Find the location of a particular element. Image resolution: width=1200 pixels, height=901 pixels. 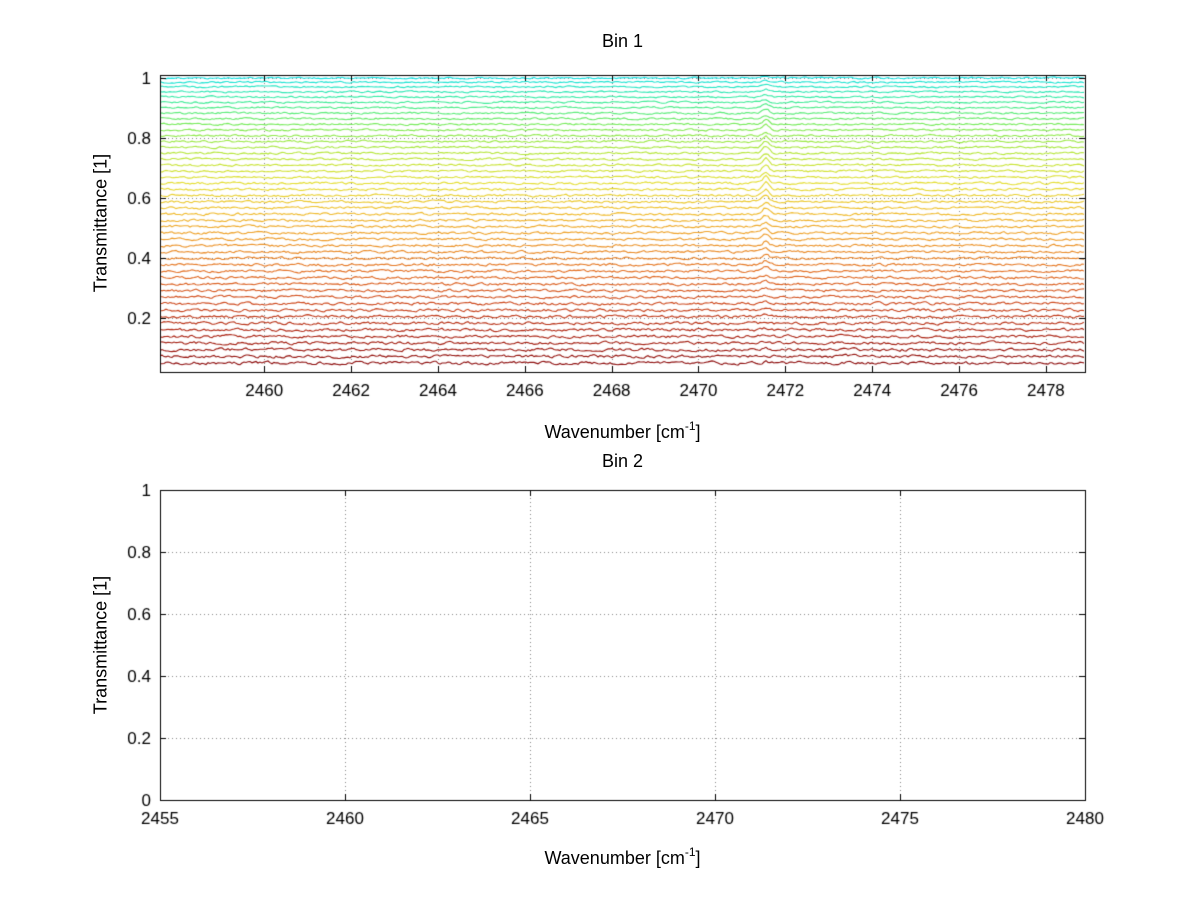

bin1-xlabel: Wavenumber [cm-1] is located at coordinates (622, 431).